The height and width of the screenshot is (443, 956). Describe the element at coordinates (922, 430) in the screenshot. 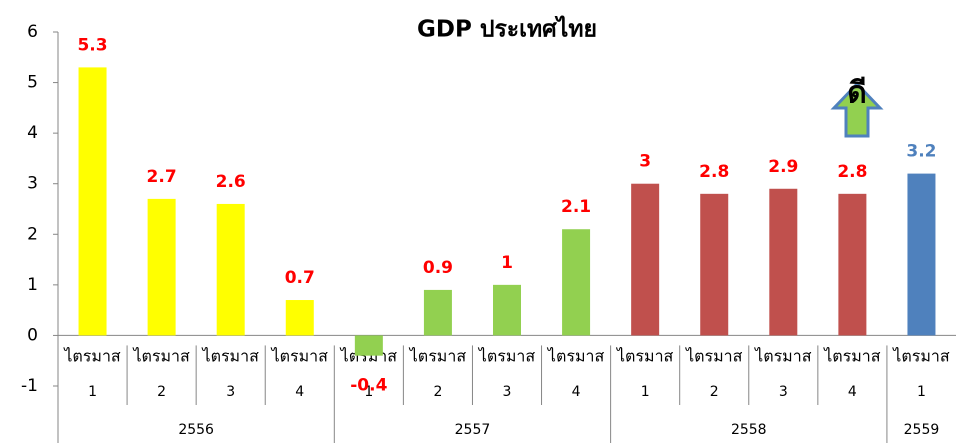

I see `group-label: 2559` at that location.